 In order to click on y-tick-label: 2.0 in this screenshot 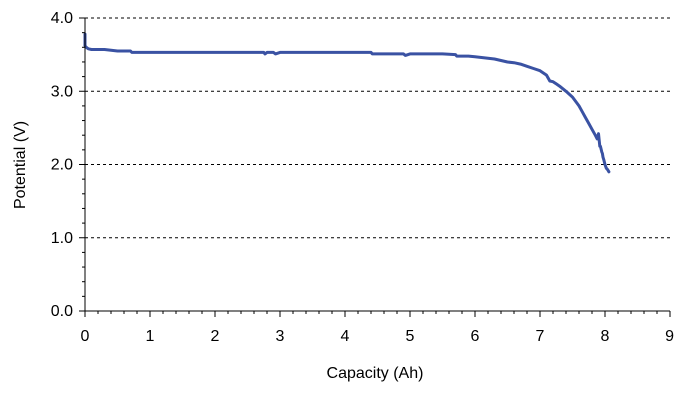, I will do `click(62, 165)`.